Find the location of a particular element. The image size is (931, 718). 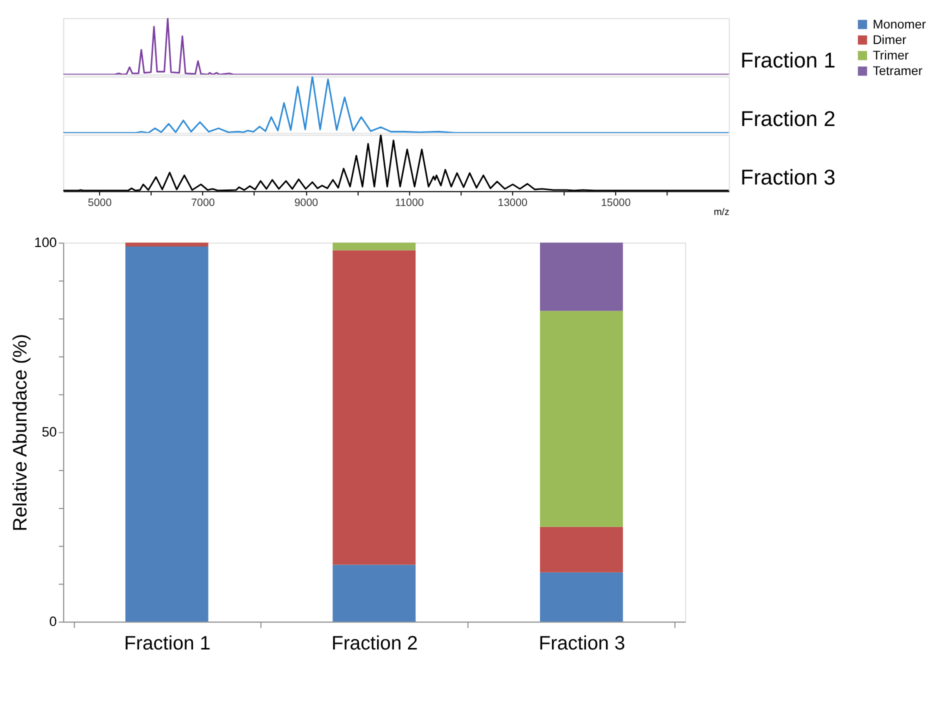

legend-label: Trimer is located at coordinates (890, 55).